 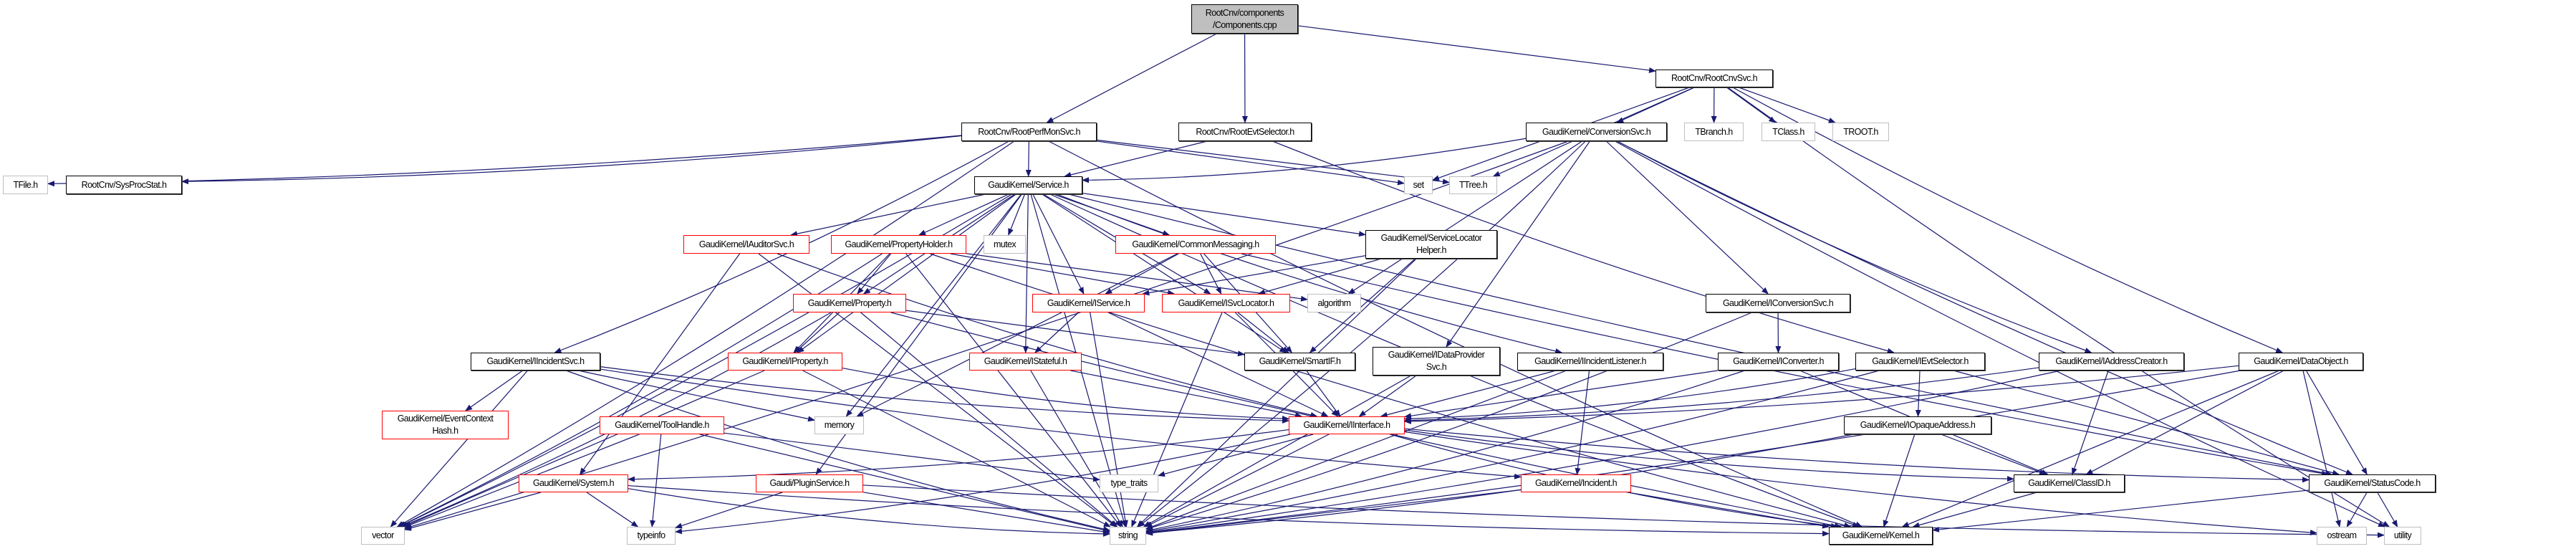 I want to click on node-label: GaudiKernel/Property.h, so click(x=850, y=303).